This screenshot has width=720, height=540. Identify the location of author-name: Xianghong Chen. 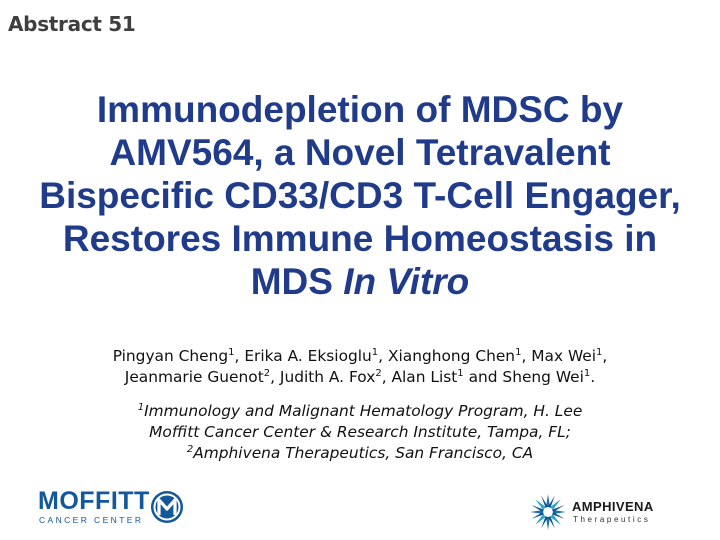
(451, 356).